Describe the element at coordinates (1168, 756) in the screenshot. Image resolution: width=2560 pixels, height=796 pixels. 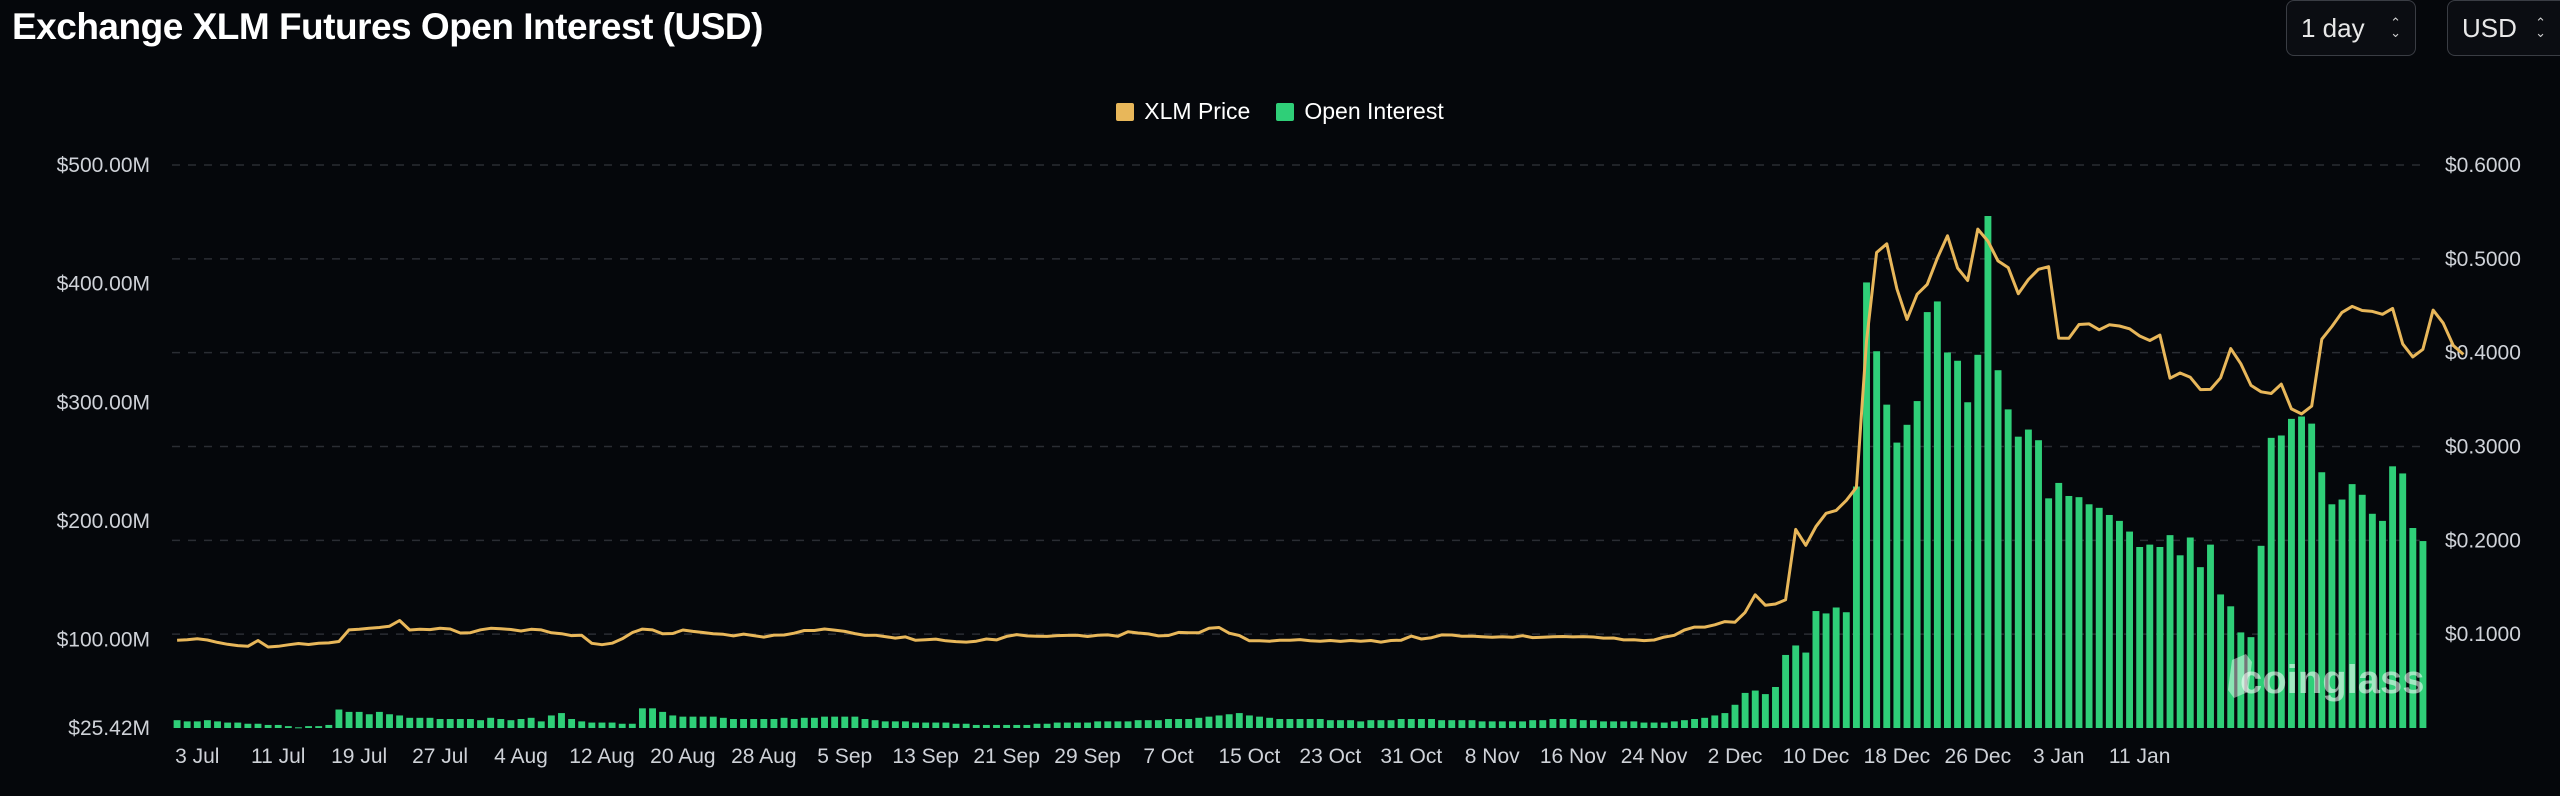
I see `x-tick-label: 7 Oct` at that location.